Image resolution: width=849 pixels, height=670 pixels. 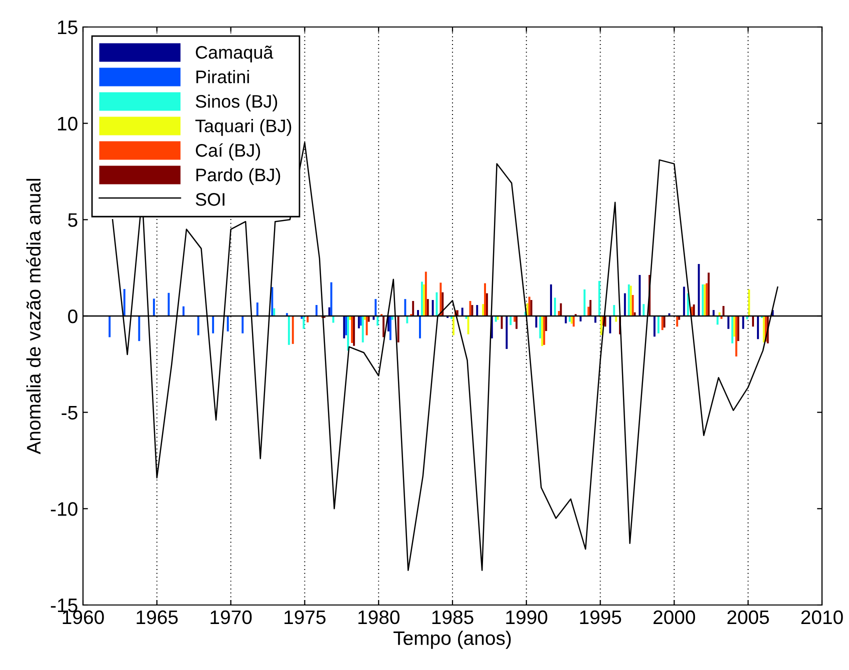 What do you see at coordinates (237, 103) in the screenshot?
I see `legend-label: Sinos (BJ)` at bounding box center [237, 103].